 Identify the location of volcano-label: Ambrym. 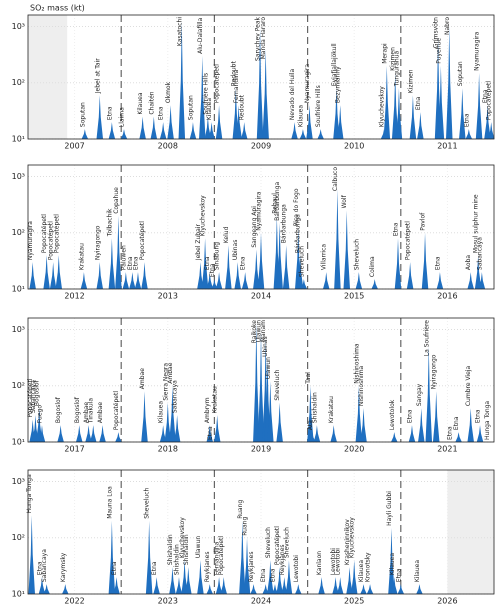
(207, 410).